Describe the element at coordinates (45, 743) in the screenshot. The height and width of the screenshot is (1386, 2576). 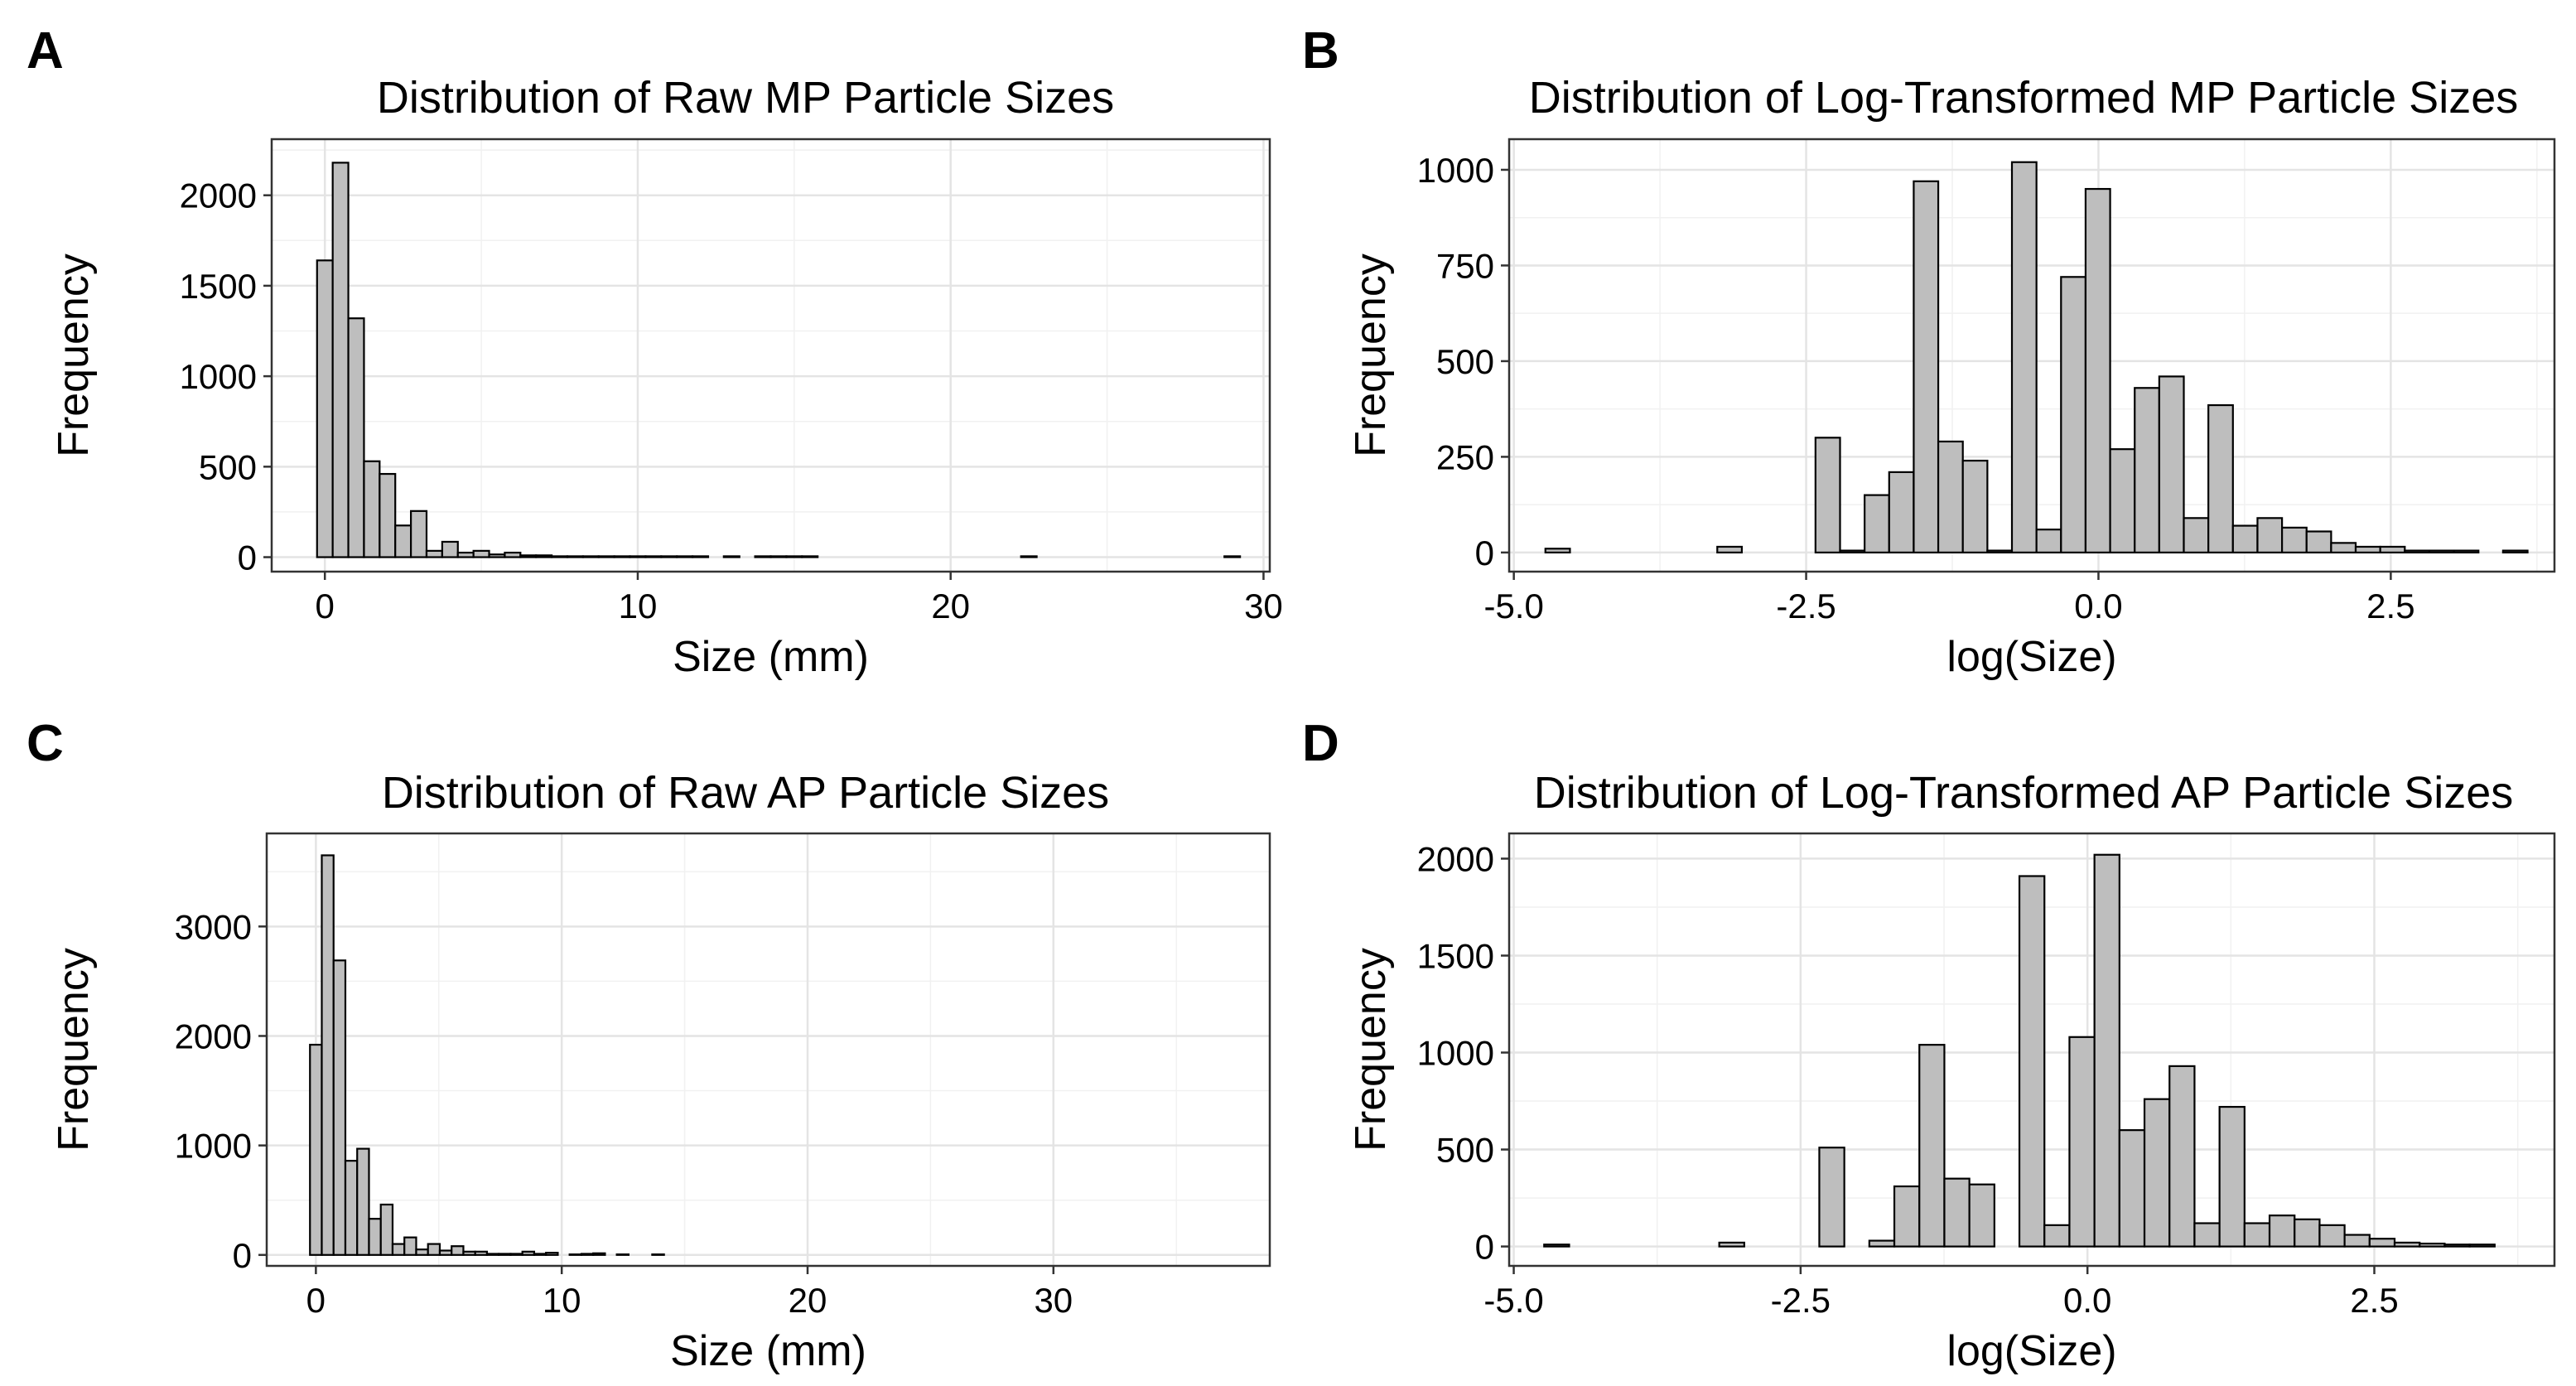
I see `panel-letter-c: C` at that location.